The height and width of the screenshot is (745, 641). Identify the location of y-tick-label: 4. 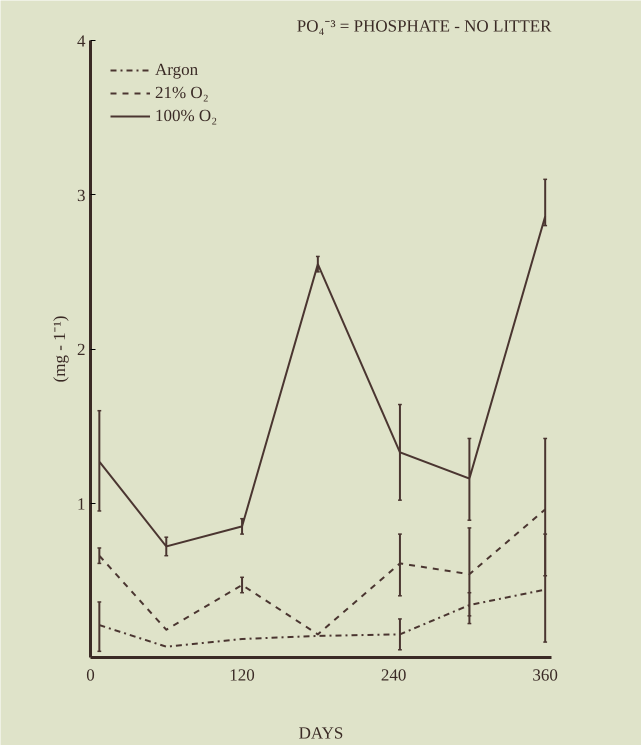
(81, 41).